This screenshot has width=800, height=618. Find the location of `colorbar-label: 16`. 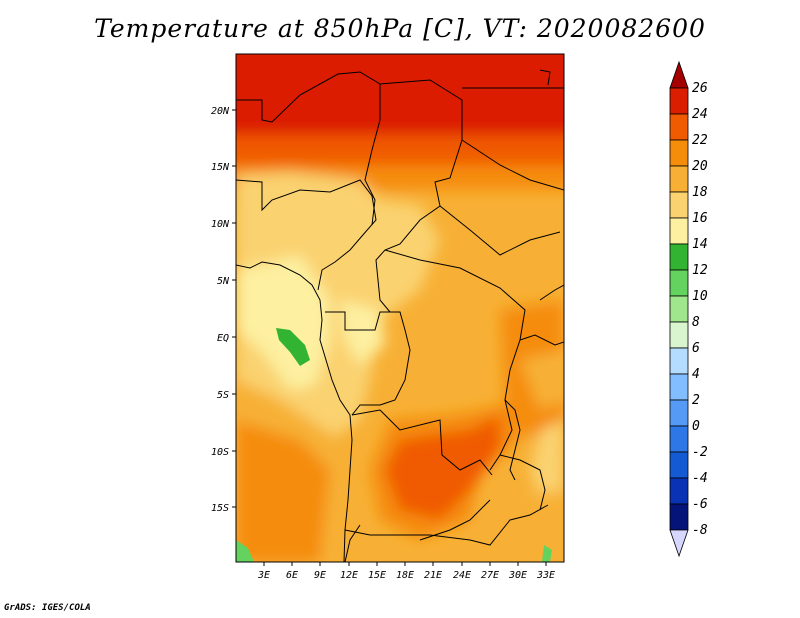

colorbar-label: 16 is located at coordinates (700, 218).